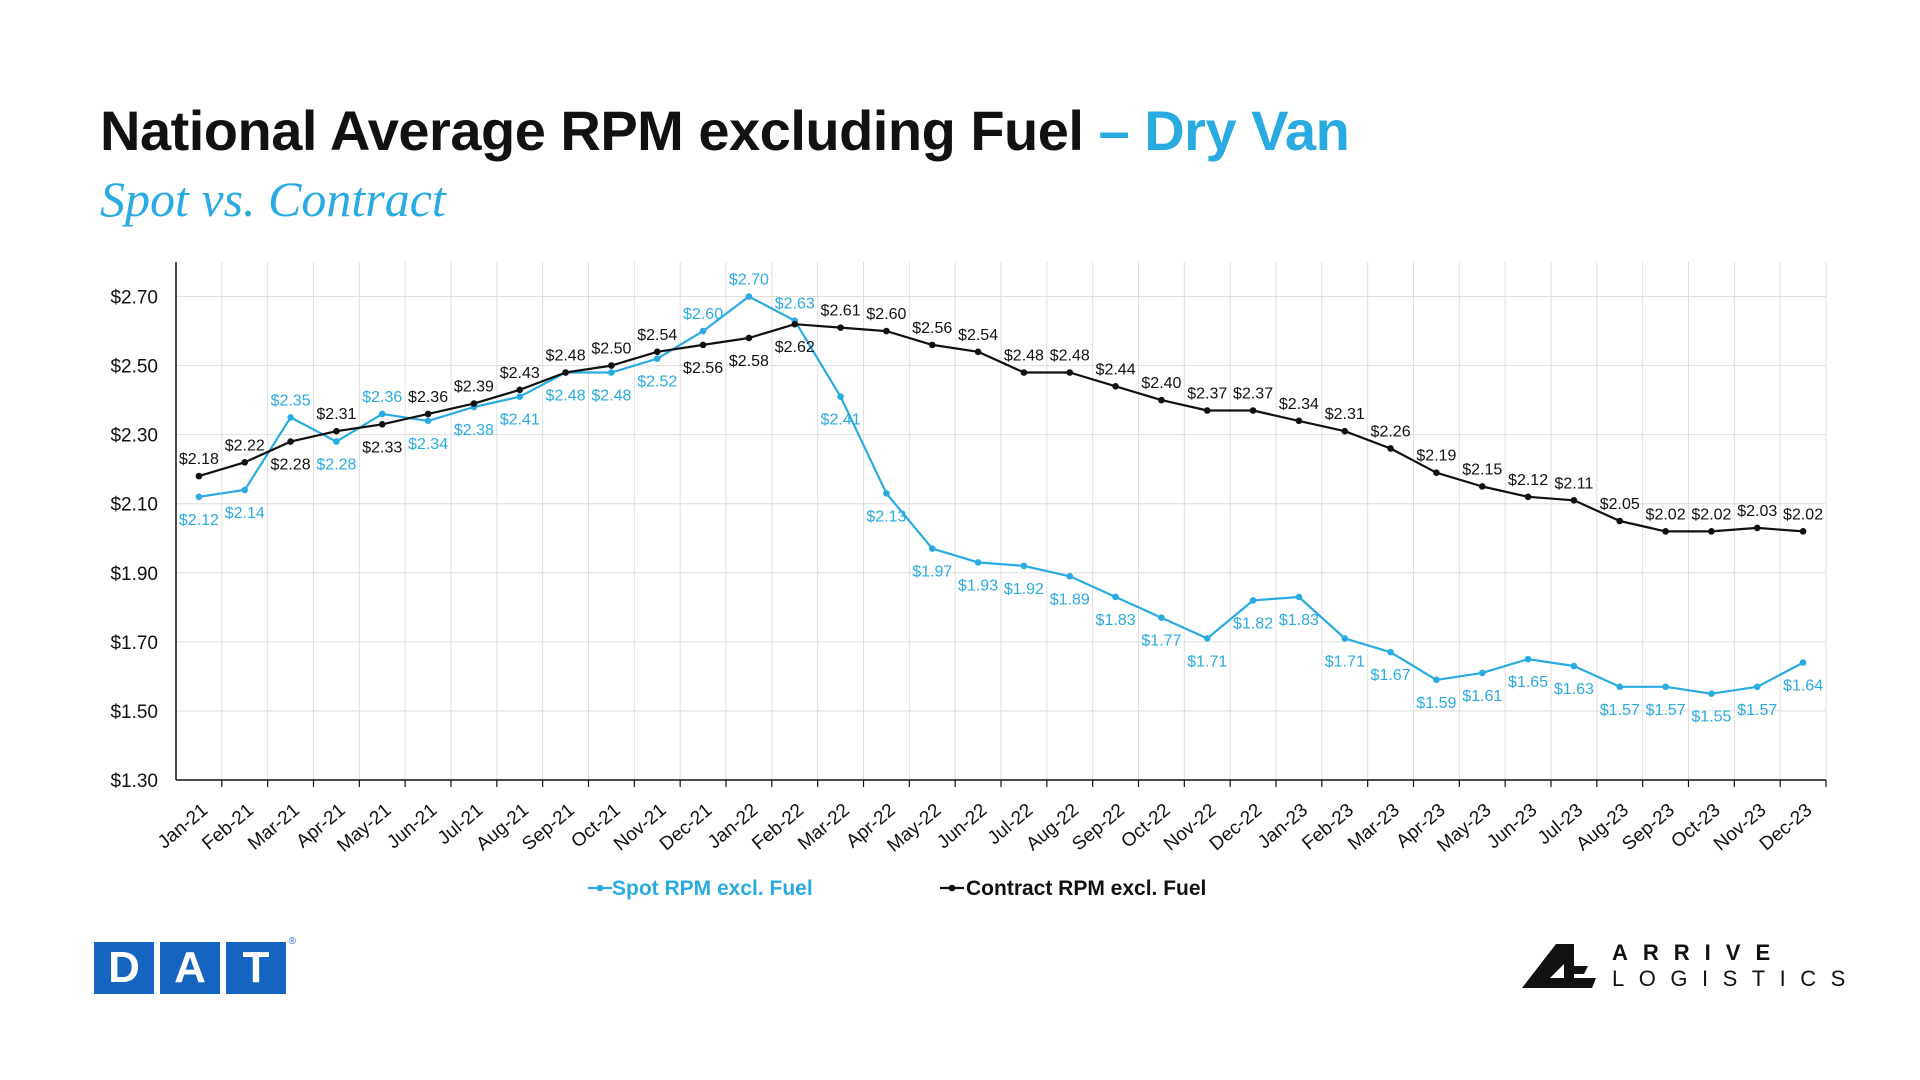  Describe the element at coordinates (245, 513) in the screenshot. I see `data-label: $2.14` at that location.